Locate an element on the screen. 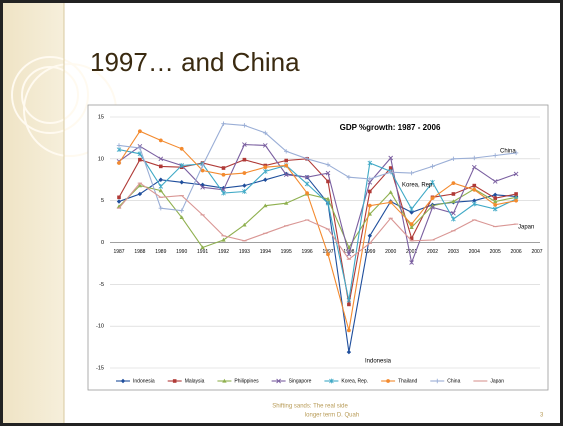  y-tick-label: -15 is located at coordinates (100, 368).